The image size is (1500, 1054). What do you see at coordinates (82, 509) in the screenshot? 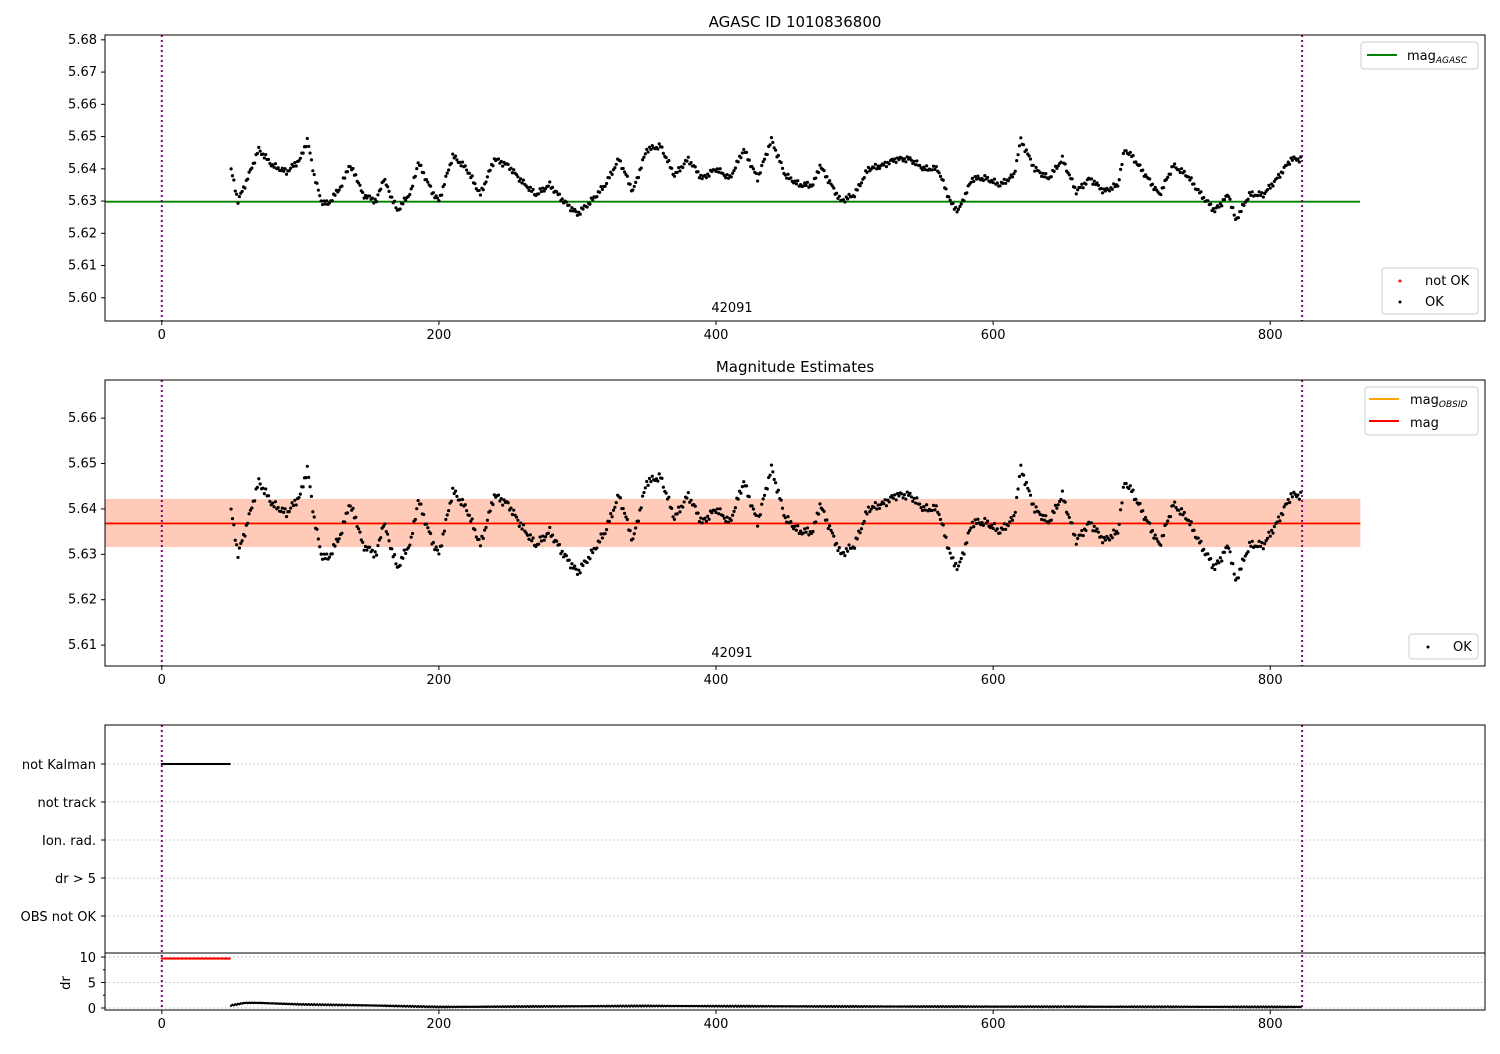
I see `y-tick-label: 5.64` at bounding box center [82, 509].